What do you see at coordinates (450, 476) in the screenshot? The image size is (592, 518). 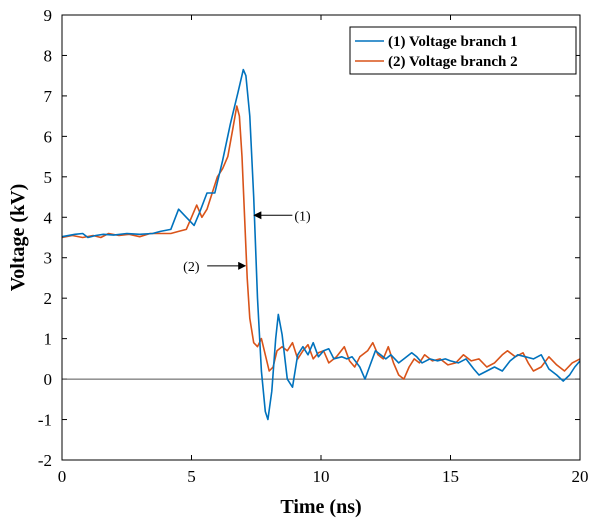 I see `x-tick-label: 15` at bounding box center [450, 476].